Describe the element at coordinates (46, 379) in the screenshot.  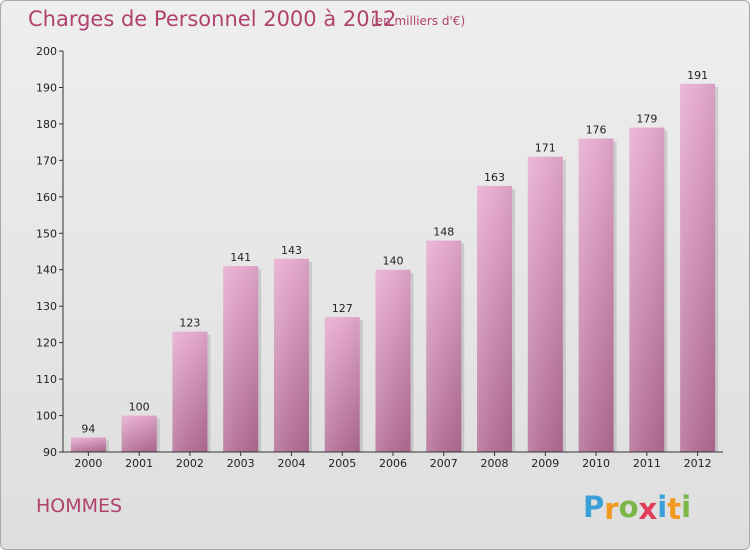
I see `y-tick-label: 110` at that location.